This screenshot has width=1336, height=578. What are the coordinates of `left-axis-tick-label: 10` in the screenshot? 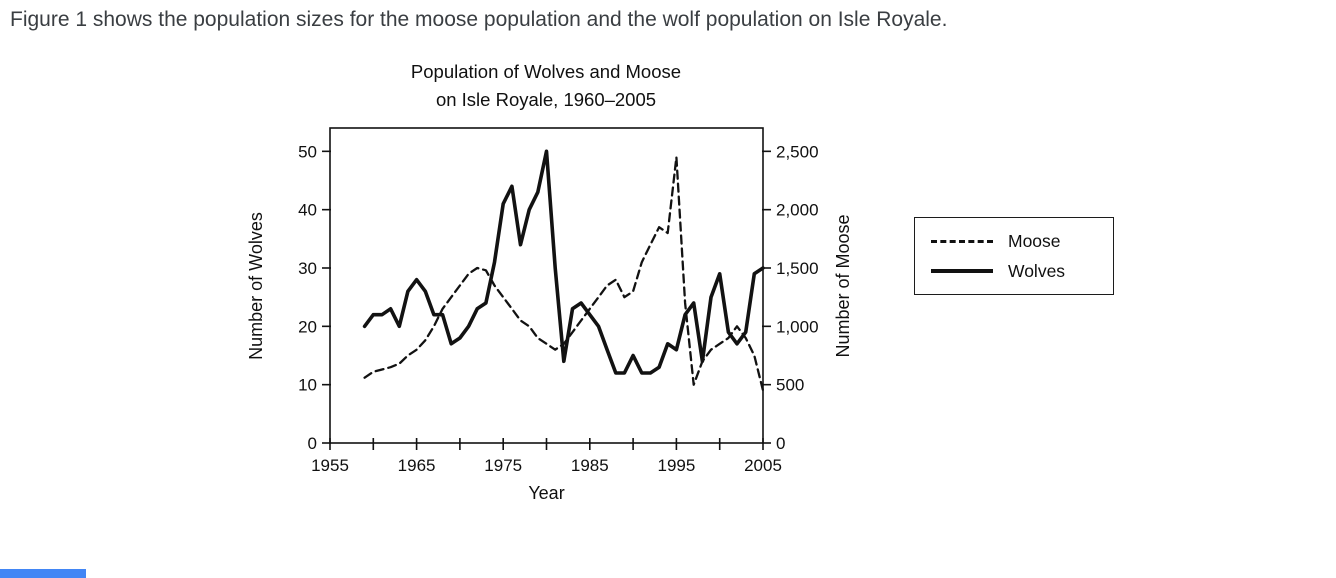 It's located at (307, 385).